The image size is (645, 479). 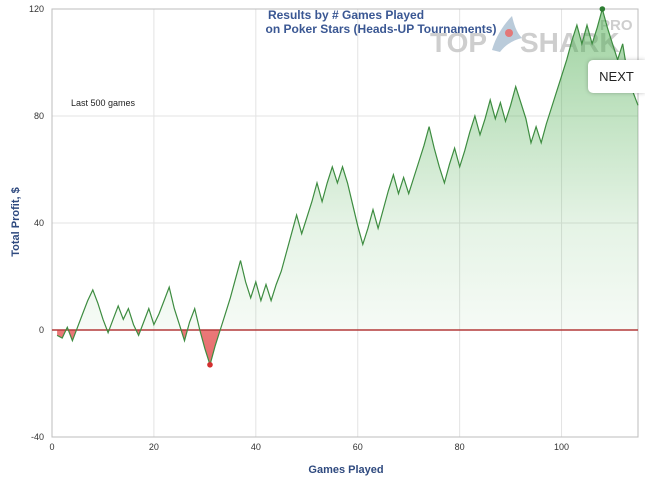 I want to click on next-button: NEXT, so click(x=616, y=76).